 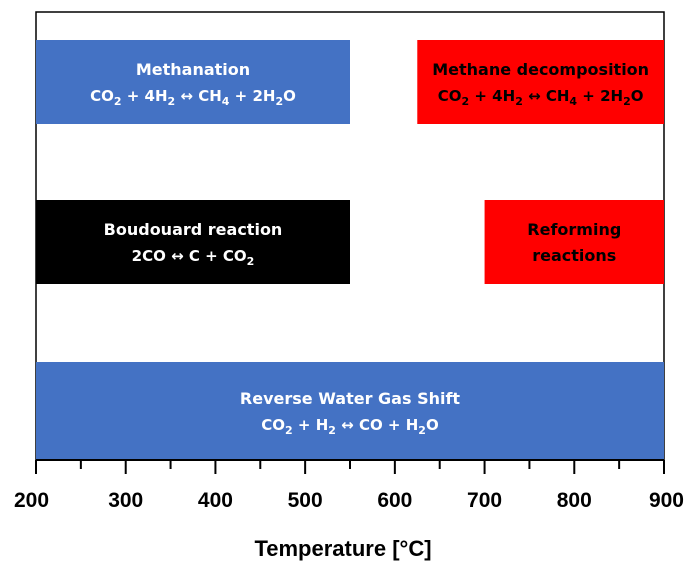 I want to click on range-bar-title: Methanation, so click(x=193, y=69).